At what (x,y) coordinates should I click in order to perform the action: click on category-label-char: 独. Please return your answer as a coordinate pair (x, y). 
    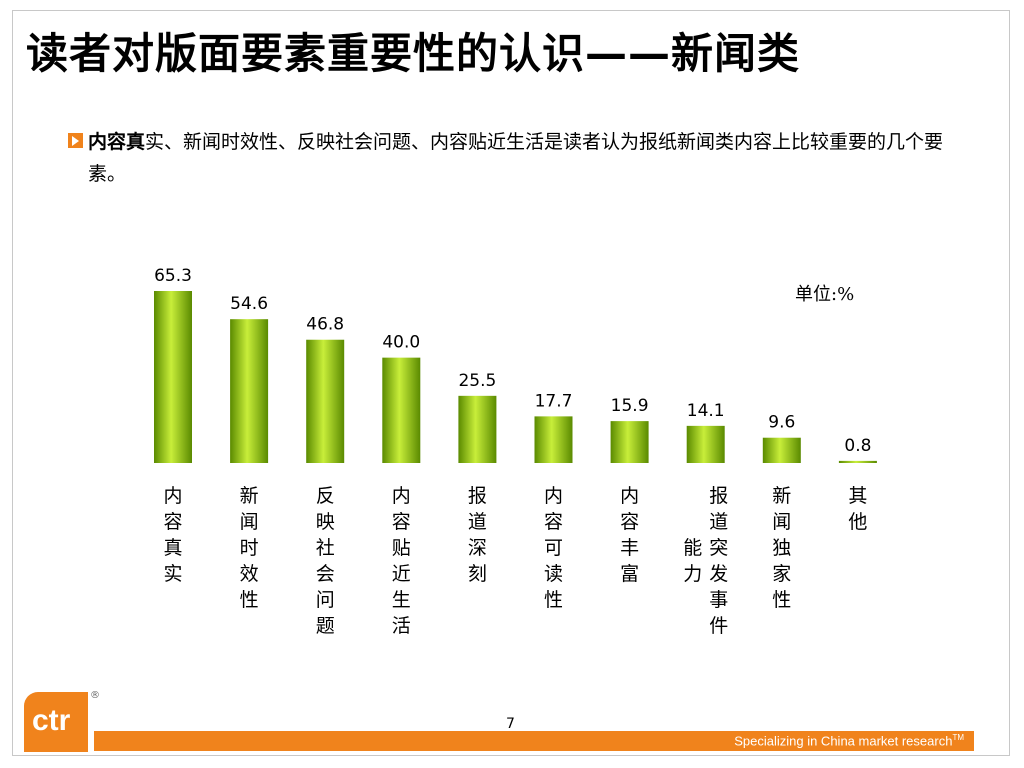
    Looking at the image, I should click on (781, 548).